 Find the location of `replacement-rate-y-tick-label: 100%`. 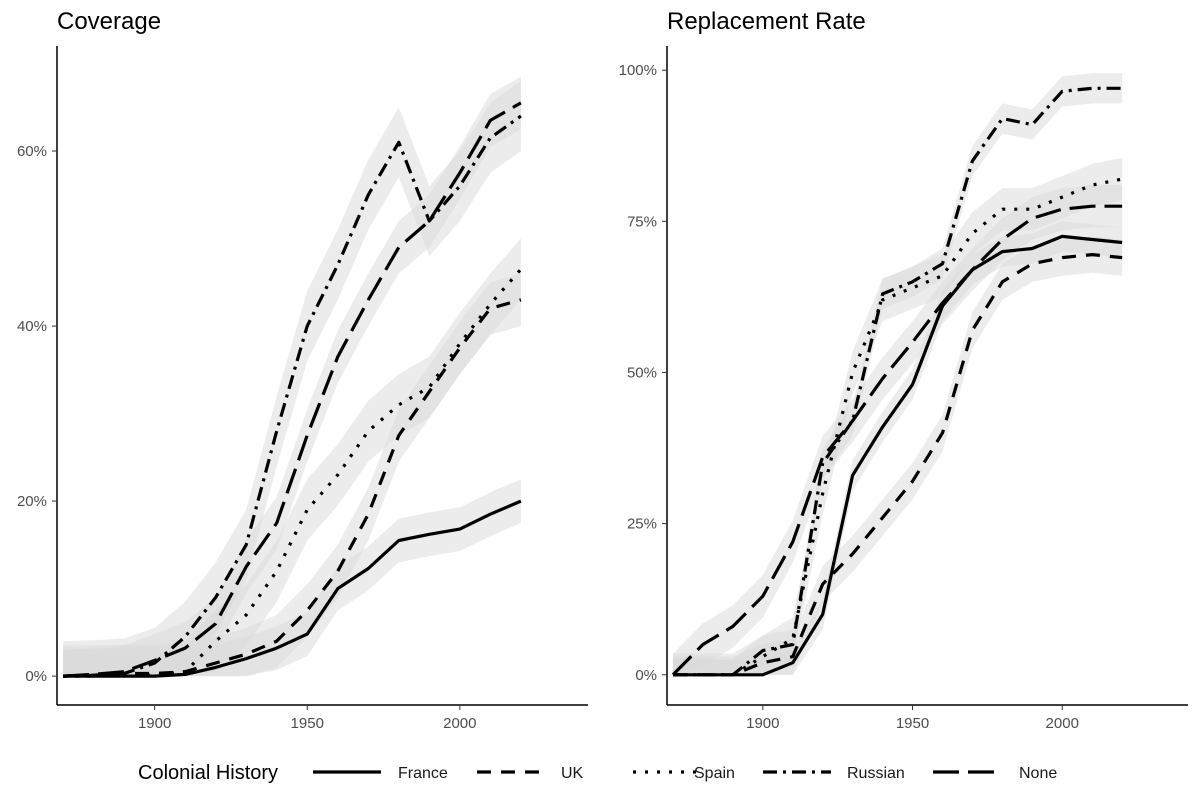

replacement-rate-y-tick-label: 100% is located at coordinates (638, 70).